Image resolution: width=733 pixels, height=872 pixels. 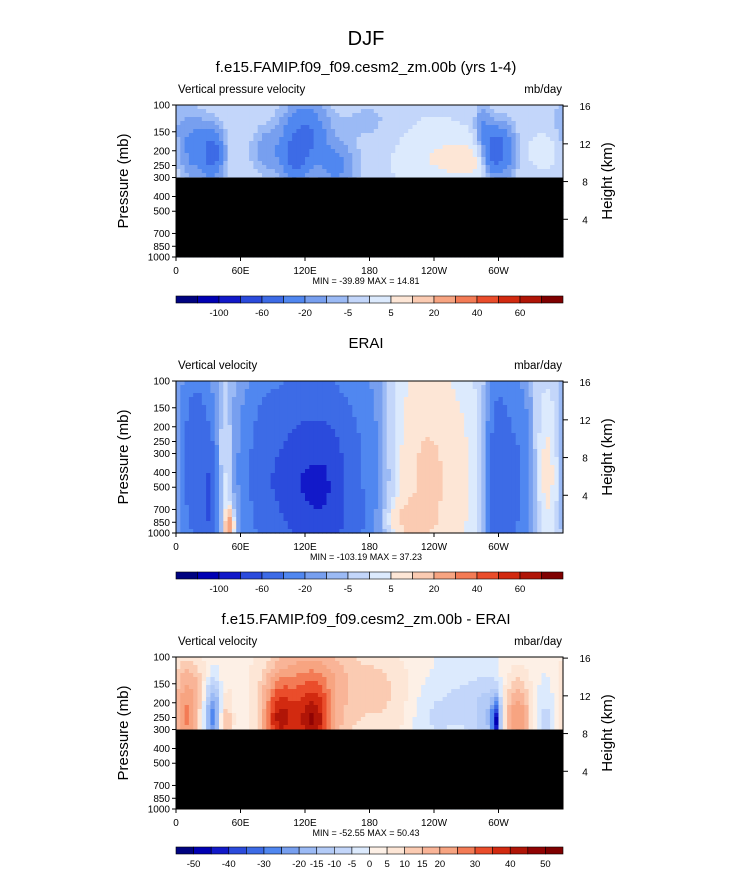 I want to click on colorbar-box, so click(x=466, y=299).